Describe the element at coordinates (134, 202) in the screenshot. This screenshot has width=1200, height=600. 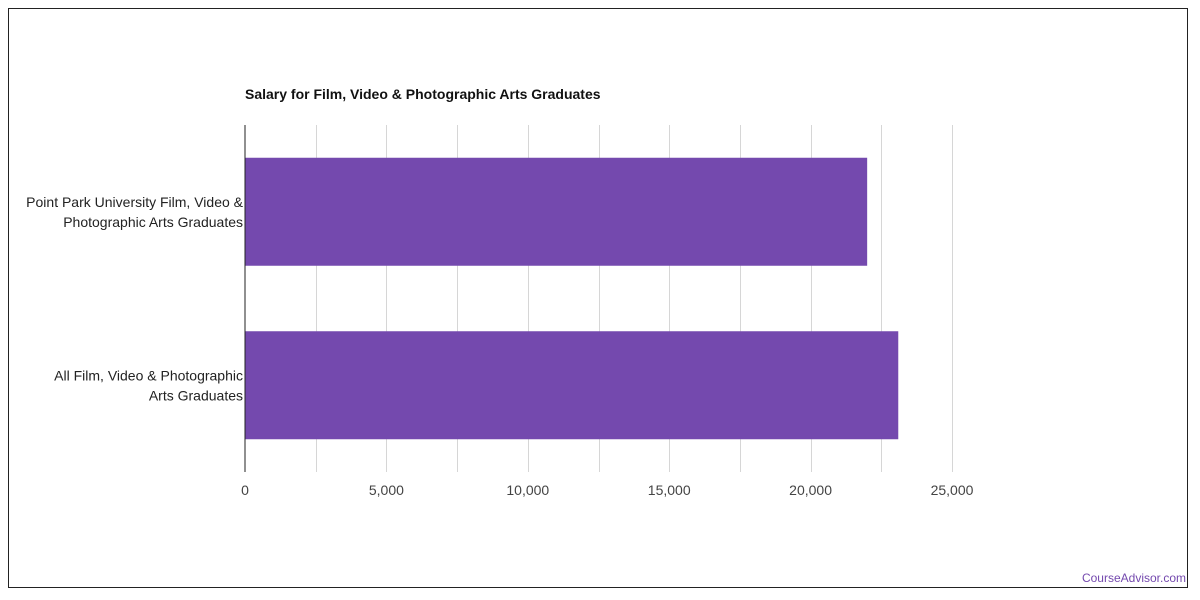
I see `category-label-line: Point Park University Film, Video &` at that location.